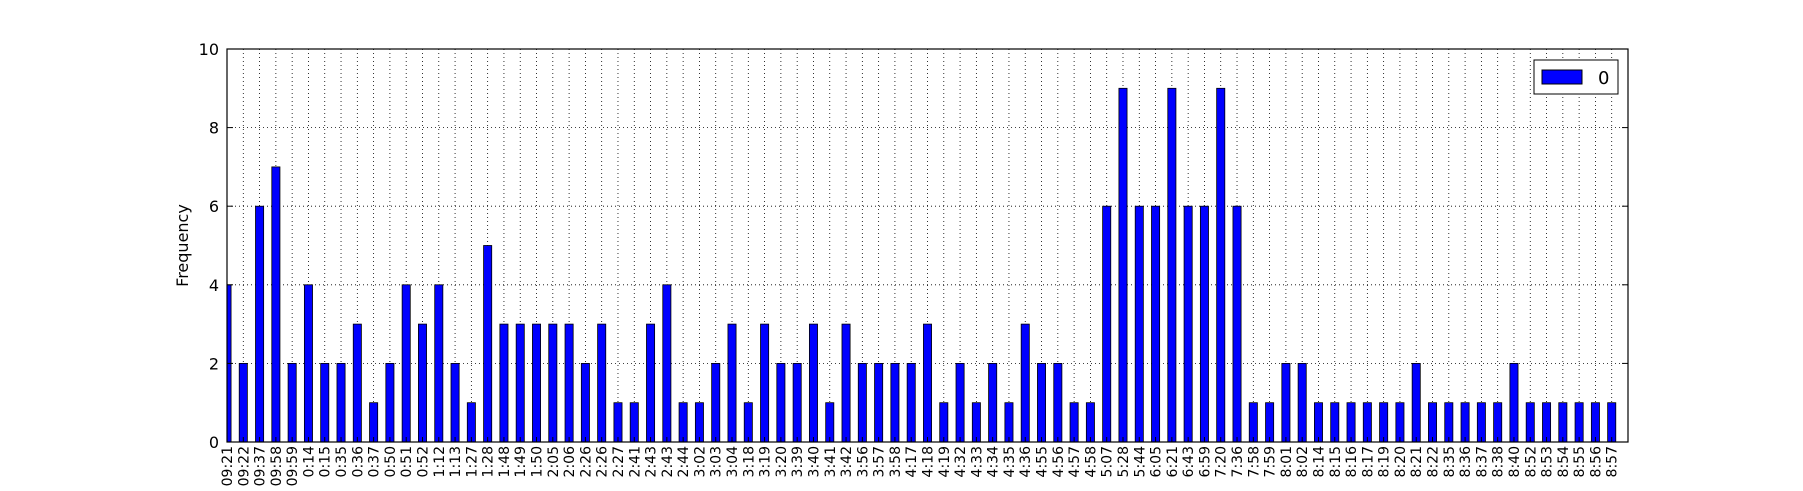 Image resolution: width=1803 pixels, height=491 pixels. I want to click on x-tick-label: 1:49, so click(521, 461).